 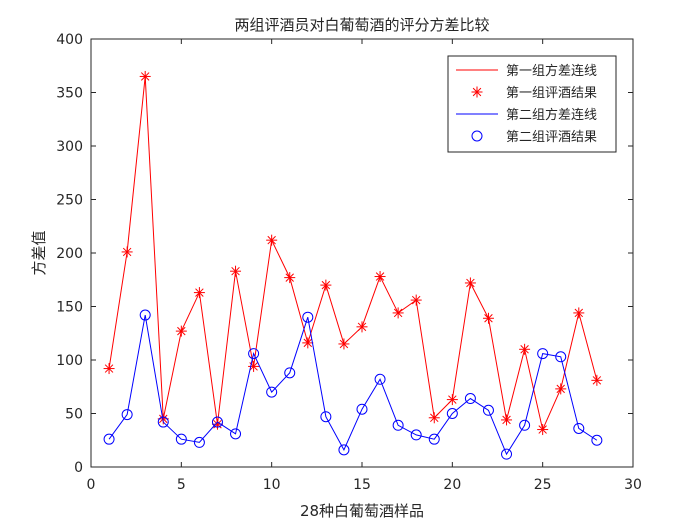 What do you see at coordinates (362, 485) in the screenshot?
I see `x-tick-label: 15` at bounding box center [362, 485].